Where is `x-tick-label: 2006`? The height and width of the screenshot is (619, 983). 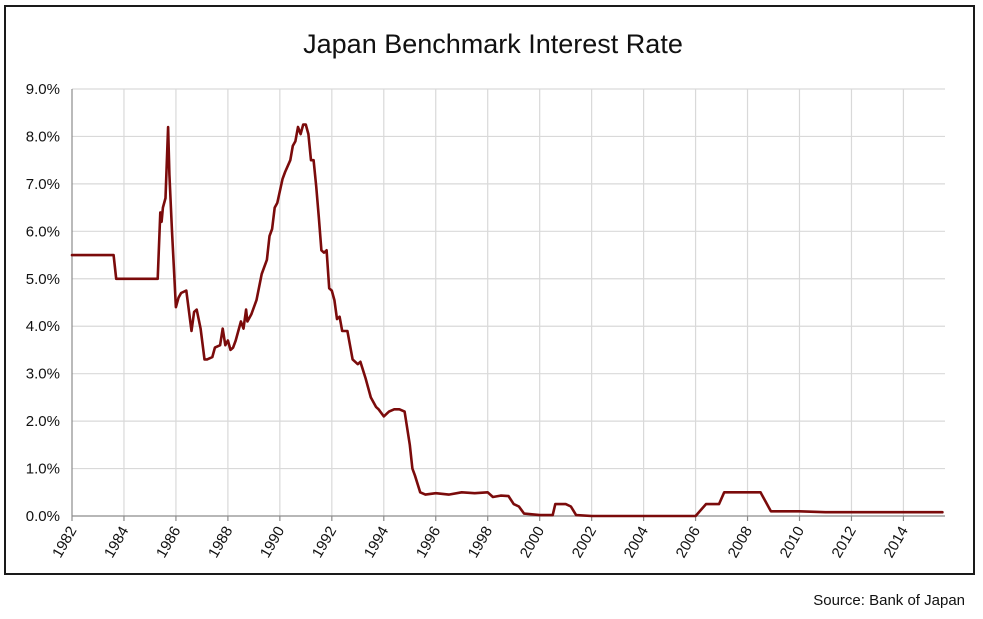
x-tick-label: 2006 is located at coordinates (688, 542).